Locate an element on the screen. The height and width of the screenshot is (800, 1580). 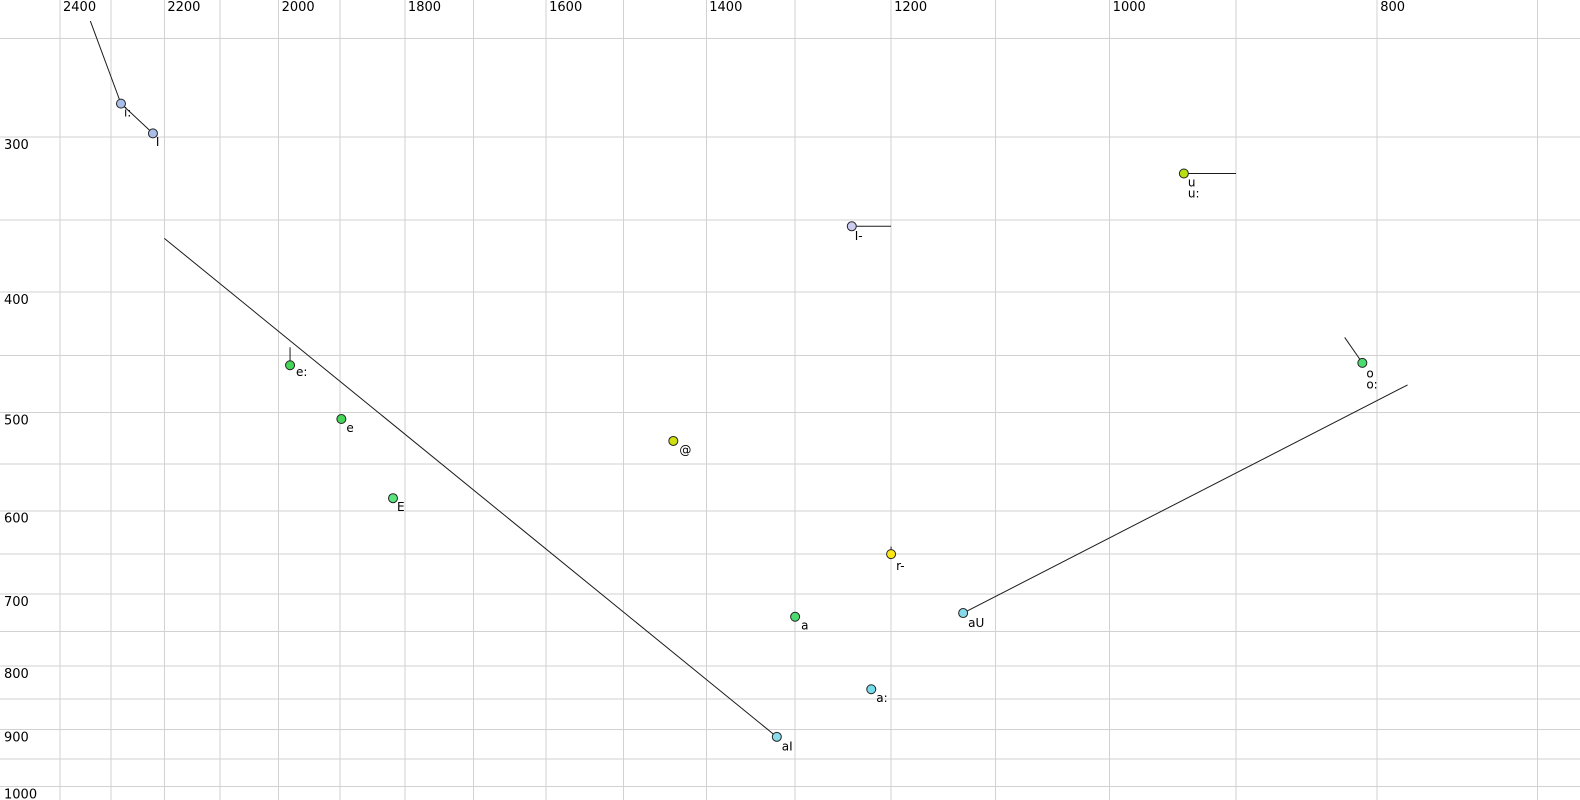
vowel-point-o is located at coordinates (1362, 362).